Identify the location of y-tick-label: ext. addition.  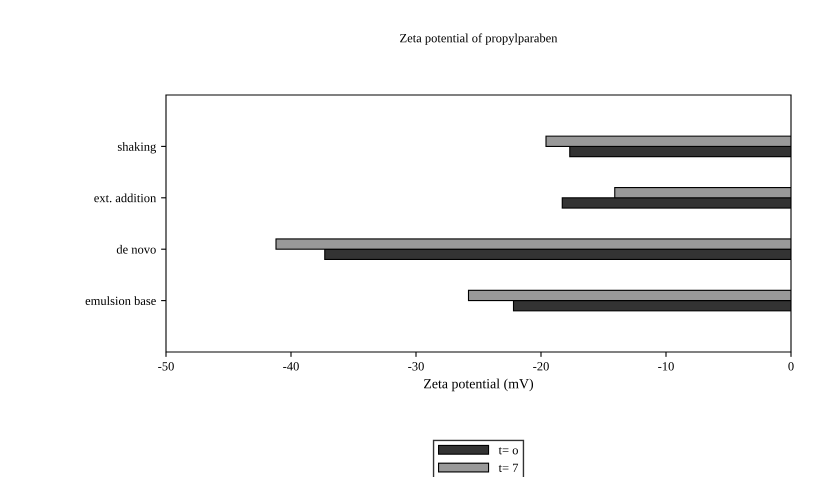
(125, 197).